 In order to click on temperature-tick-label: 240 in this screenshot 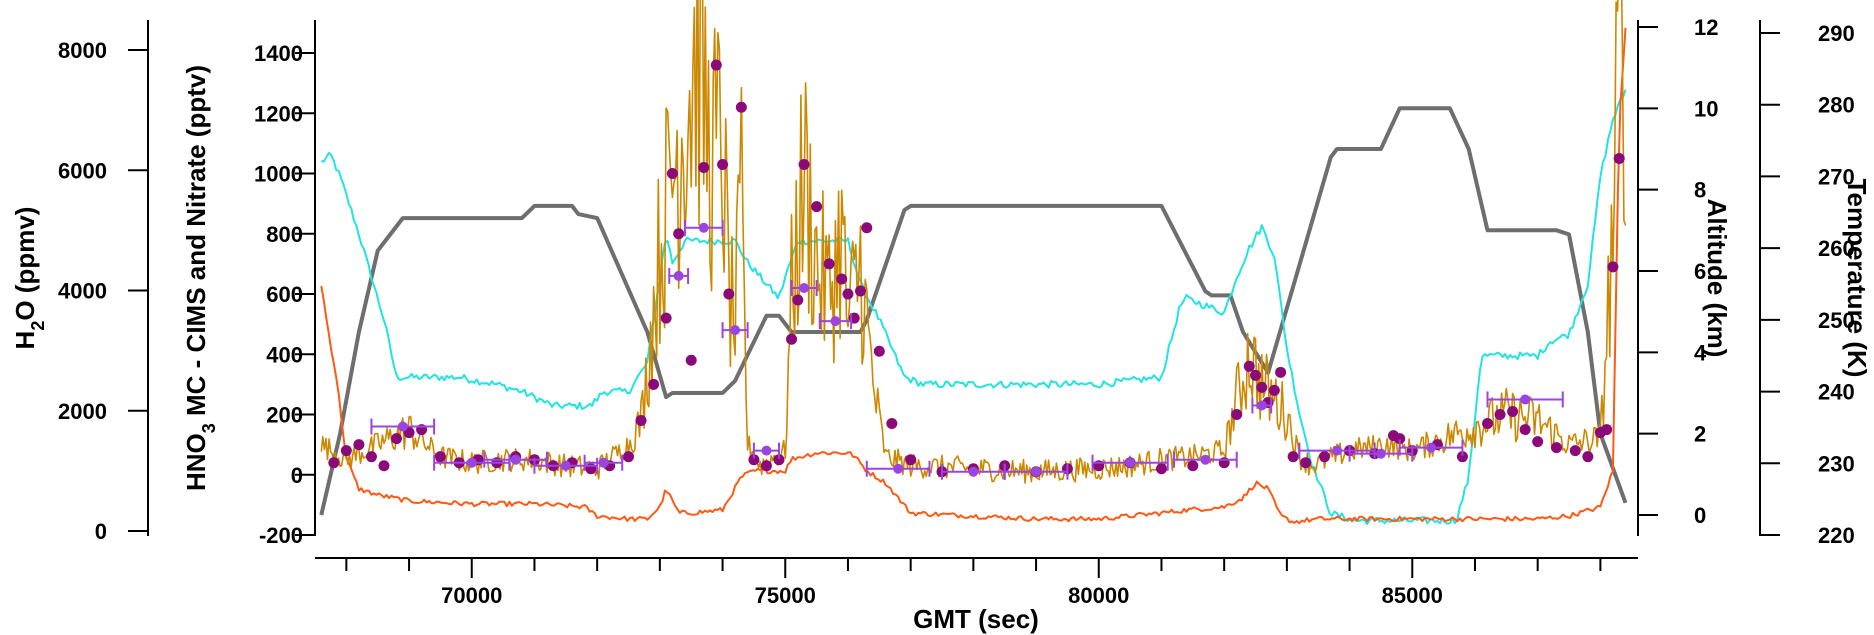, I will do `click(1836, 392)`.